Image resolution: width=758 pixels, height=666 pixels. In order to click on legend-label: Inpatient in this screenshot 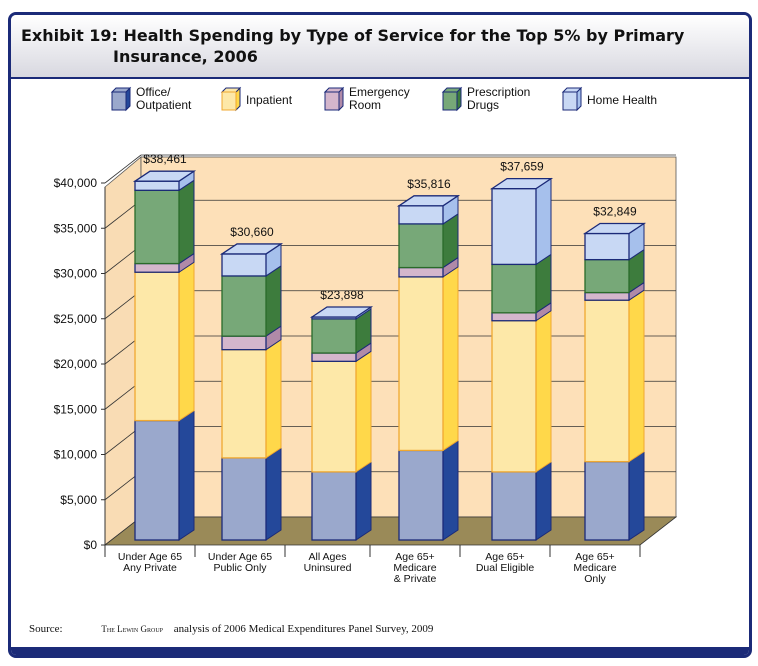, I will do `click(269, 100)`.